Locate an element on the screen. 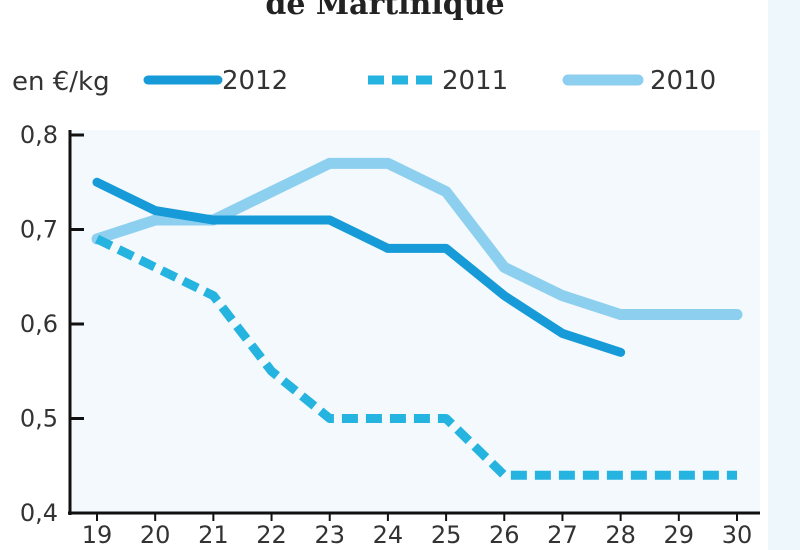 This screenshot has width=800, height=550. y-tick-label: 0,6 is located at coordinates (39, 324).